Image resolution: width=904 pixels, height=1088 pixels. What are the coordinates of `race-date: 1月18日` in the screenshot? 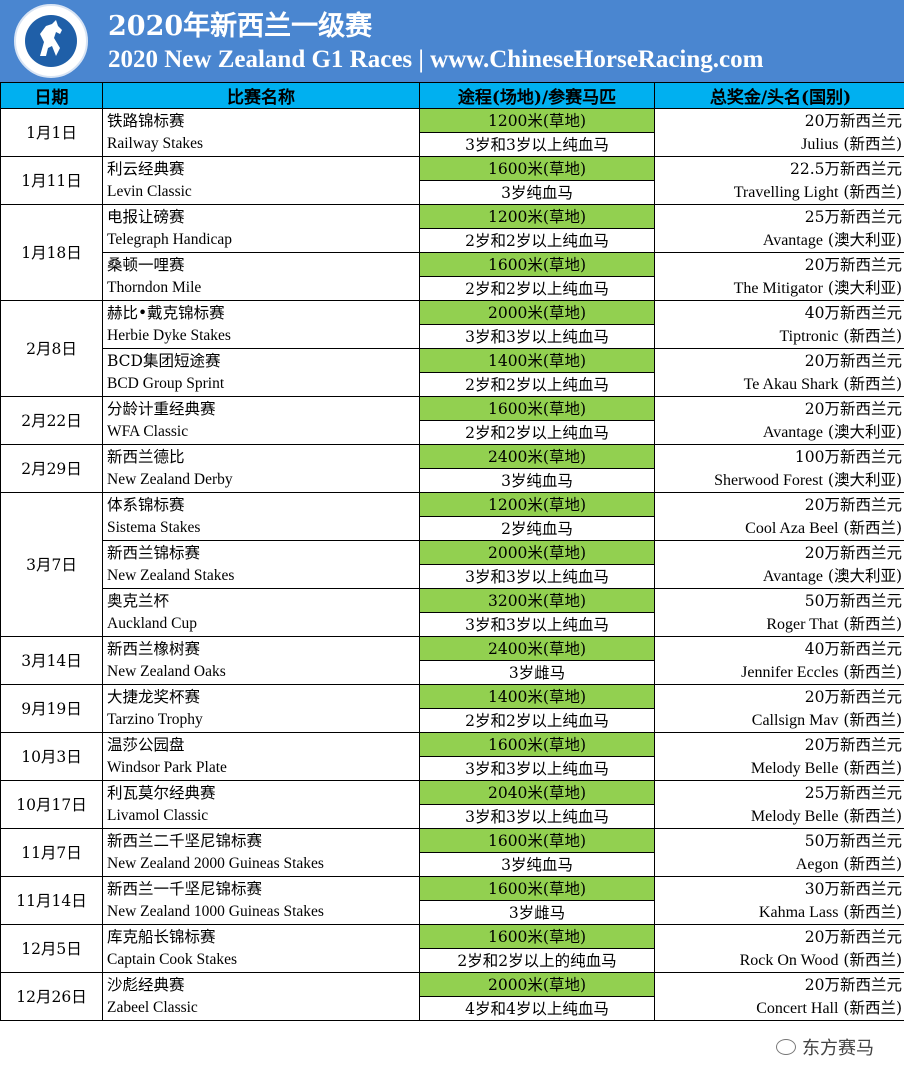 It's located at (51, 252).